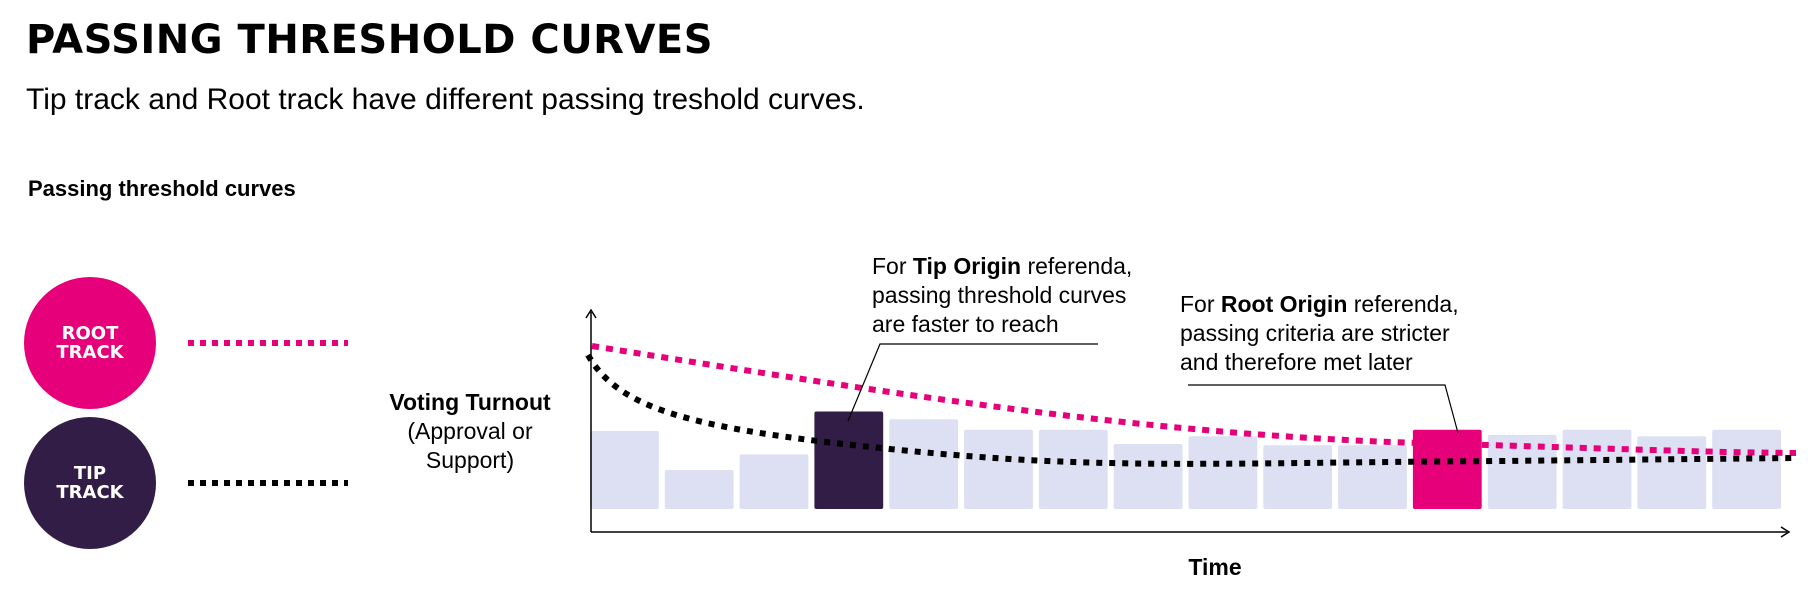  What do you see at coordinates (1077, 266) in the screenshot?
I see `tip-annotation-suffix: referenda,` at bounding box center [1077, 266].